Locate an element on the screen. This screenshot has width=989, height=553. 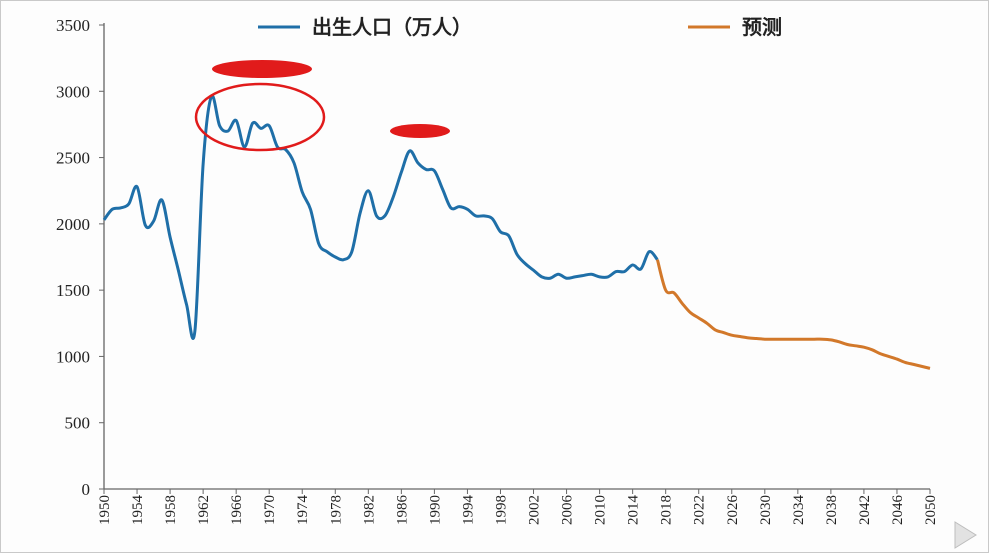
x-tick-label: 1994 is located at coordinates (468, 510).